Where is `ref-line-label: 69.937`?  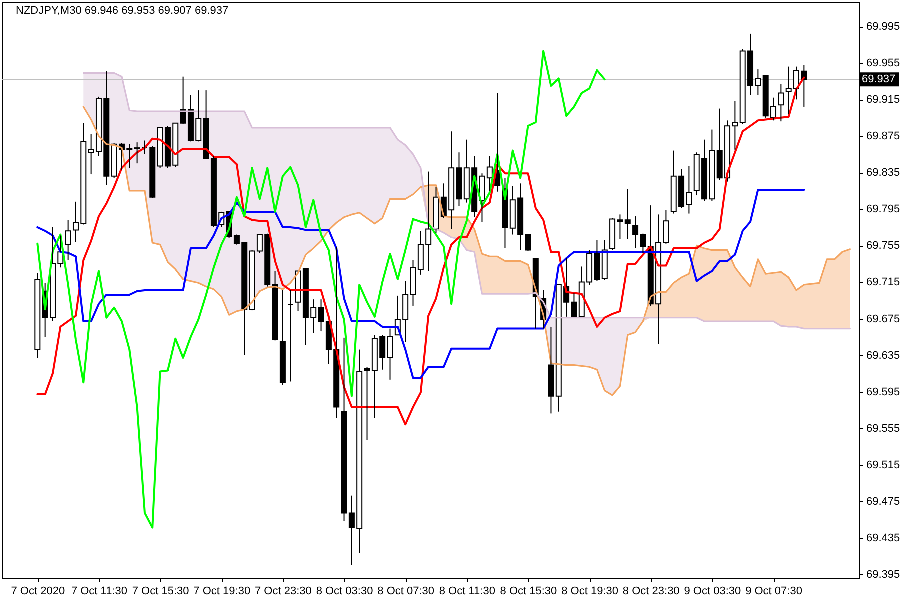 ref-line-label: 69.937 is located at coordinates (879, 80).